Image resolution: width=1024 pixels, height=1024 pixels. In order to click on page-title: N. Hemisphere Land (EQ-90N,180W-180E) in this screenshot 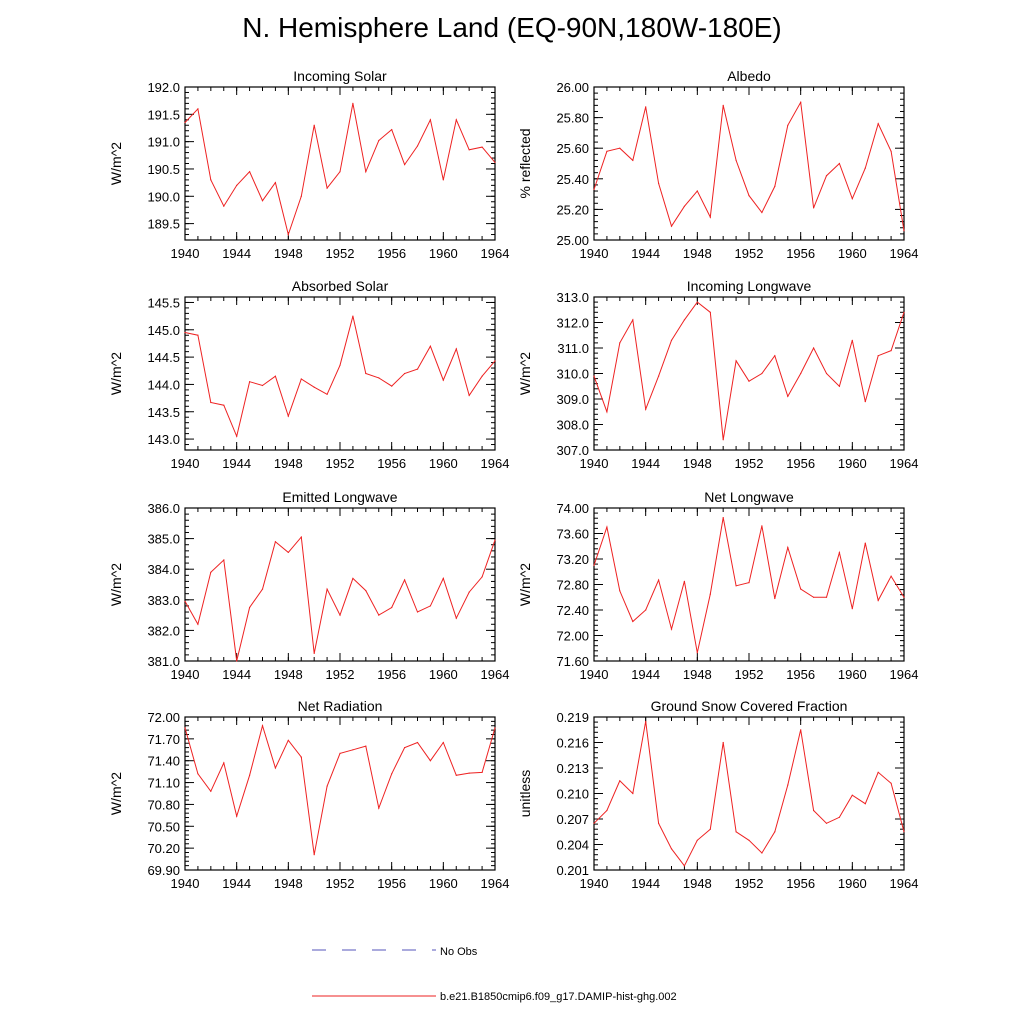, I will do `click(512, 27)`.